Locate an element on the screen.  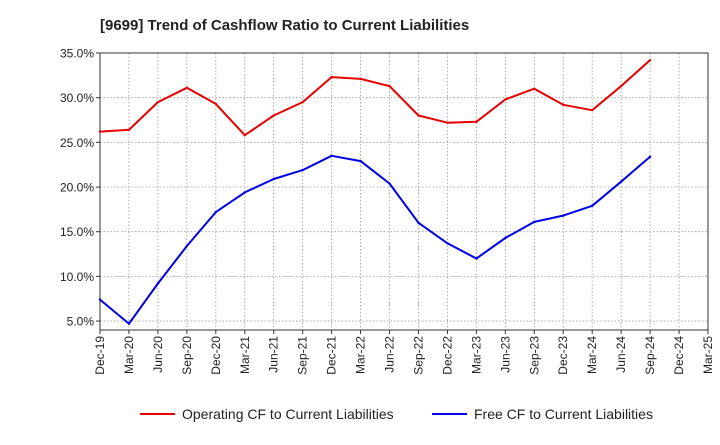
x-tick-label: Dec-22 is located at coordinates (447, 355).